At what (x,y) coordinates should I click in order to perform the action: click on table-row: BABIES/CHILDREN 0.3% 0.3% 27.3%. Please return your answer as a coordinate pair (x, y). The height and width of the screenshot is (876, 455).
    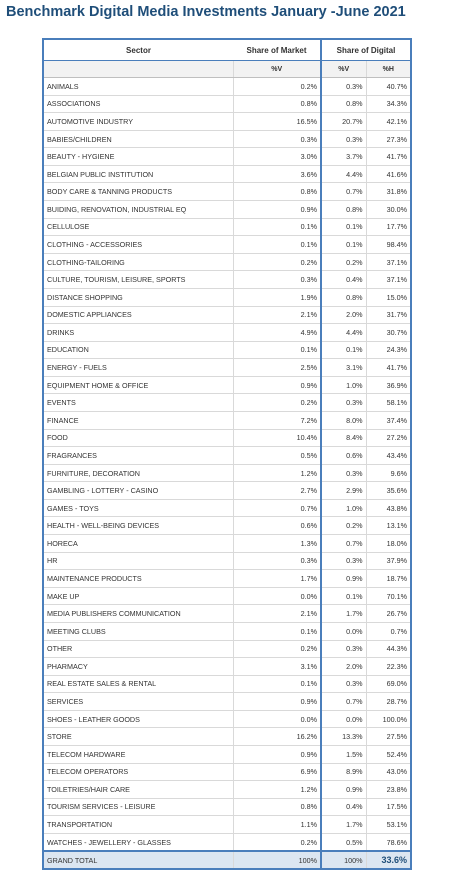
    Looking at the image, I should click on (227, 139).